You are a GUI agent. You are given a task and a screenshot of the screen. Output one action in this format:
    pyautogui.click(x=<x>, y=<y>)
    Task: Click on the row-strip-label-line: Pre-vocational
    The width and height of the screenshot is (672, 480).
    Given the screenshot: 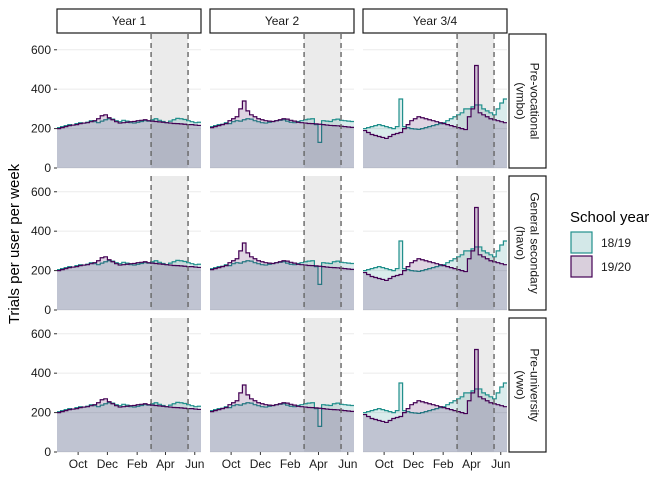 What is the action you would take?
    pyautogui.click(x=535, y=101)
    